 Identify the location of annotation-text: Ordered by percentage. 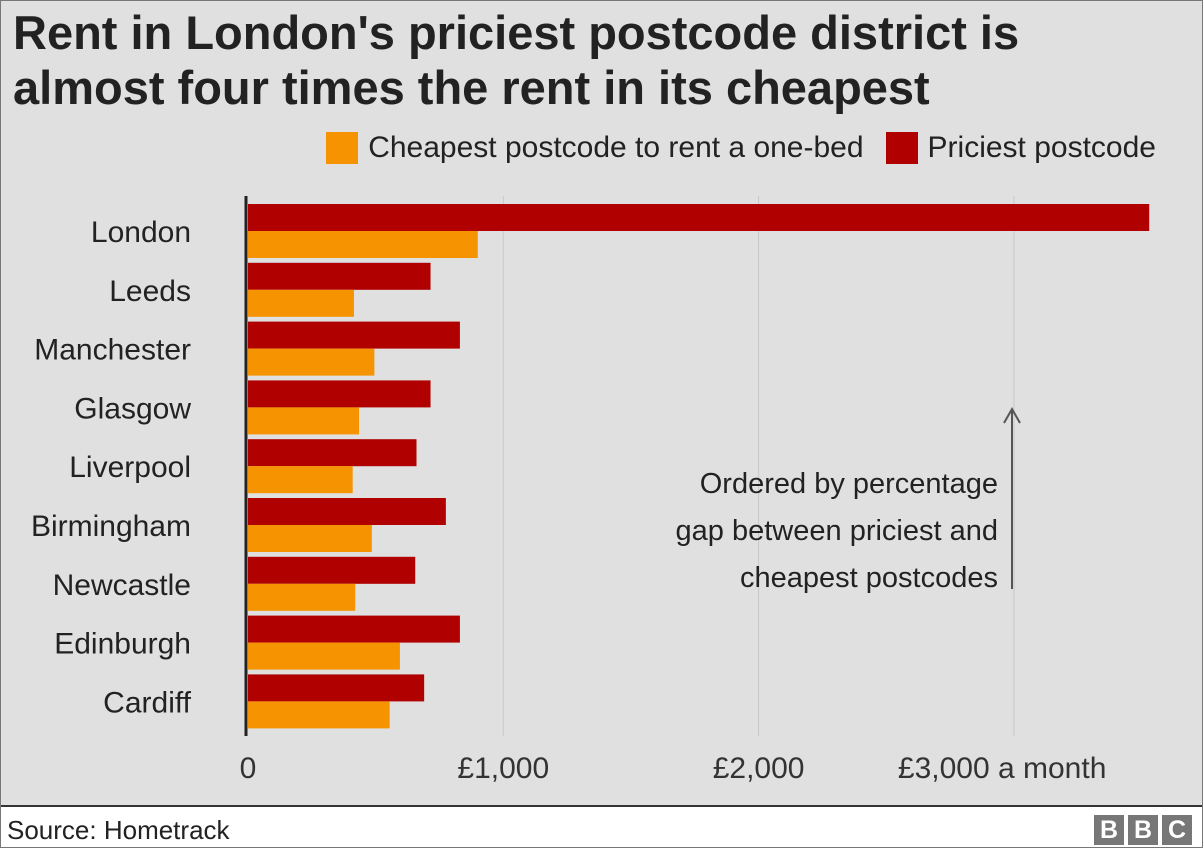
(849, 484).